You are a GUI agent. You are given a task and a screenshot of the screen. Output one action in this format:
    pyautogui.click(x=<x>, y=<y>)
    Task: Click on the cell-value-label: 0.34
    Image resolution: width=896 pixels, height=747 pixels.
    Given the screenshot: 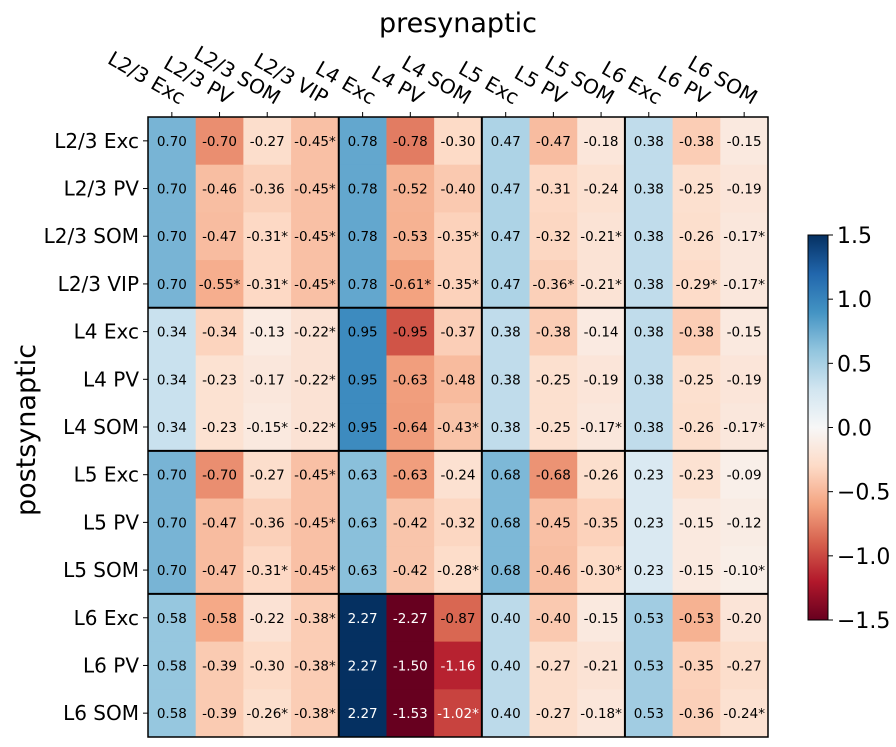 What is the action you would take?
    pyautogui.click(x=172, y=333)
    